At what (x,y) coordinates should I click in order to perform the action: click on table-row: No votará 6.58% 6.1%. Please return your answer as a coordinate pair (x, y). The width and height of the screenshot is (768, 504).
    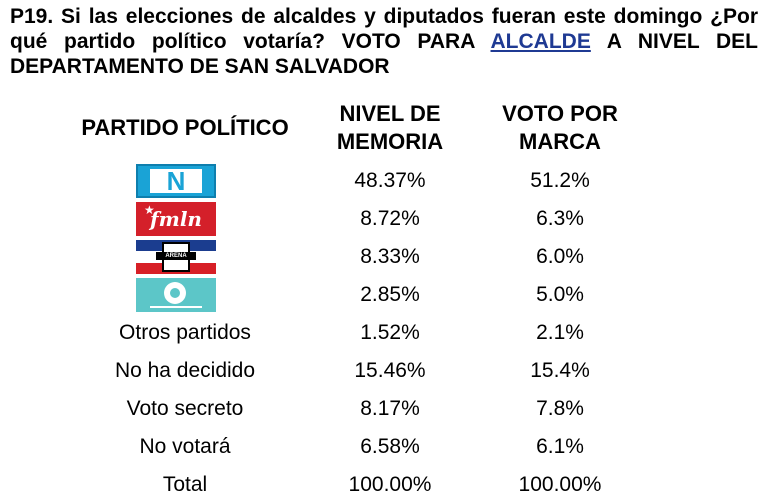
    Looking at the image, I should click on (384, 447).